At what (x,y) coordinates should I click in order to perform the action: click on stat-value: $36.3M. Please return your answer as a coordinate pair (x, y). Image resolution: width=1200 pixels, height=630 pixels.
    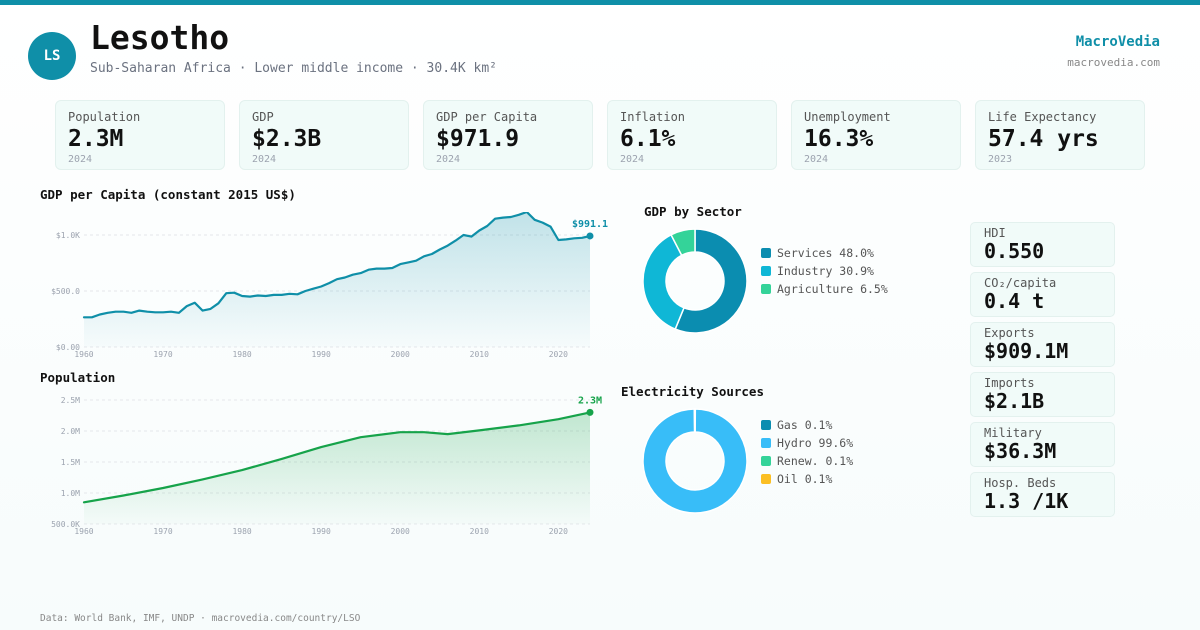
    Looking at the image, I should click on (1020, 451).